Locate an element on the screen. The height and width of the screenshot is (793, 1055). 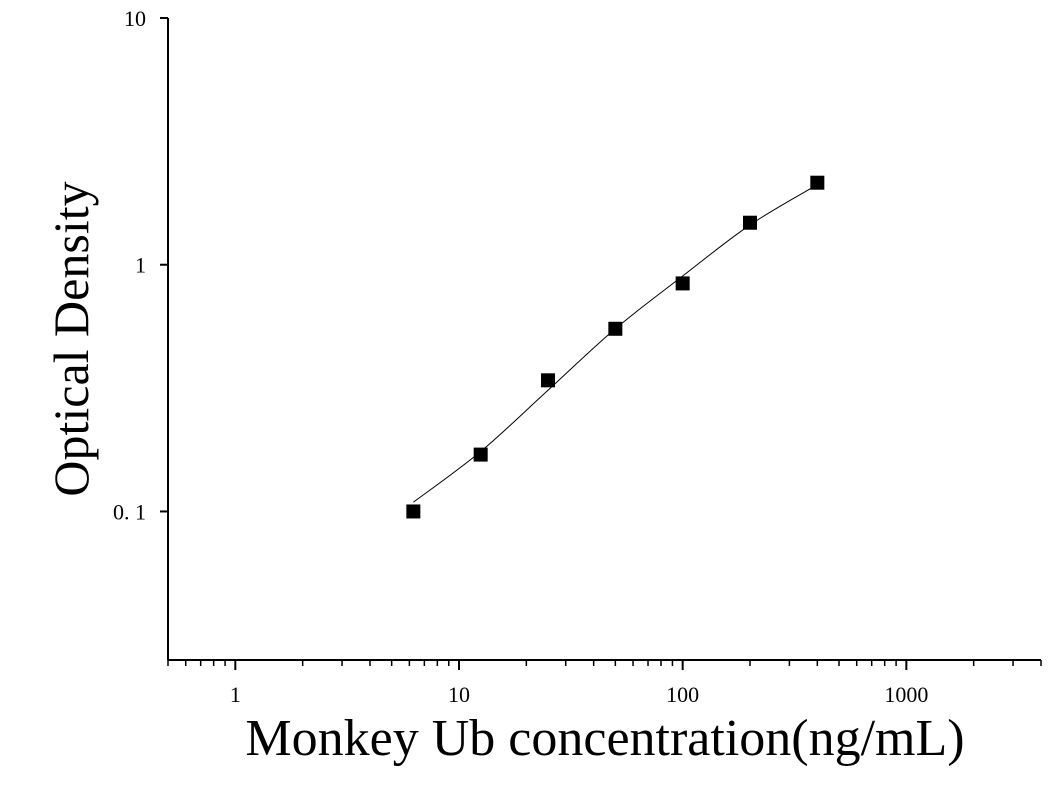
y-tick-label: 1 is located at coordinates (140, 265).